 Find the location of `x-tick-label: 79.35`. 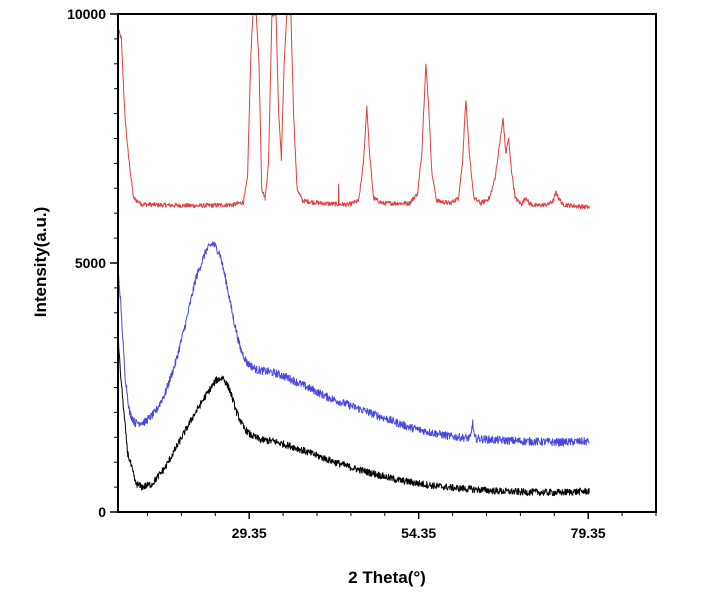

x-tick-label: 79.35 is located at coordinates (588, 533).